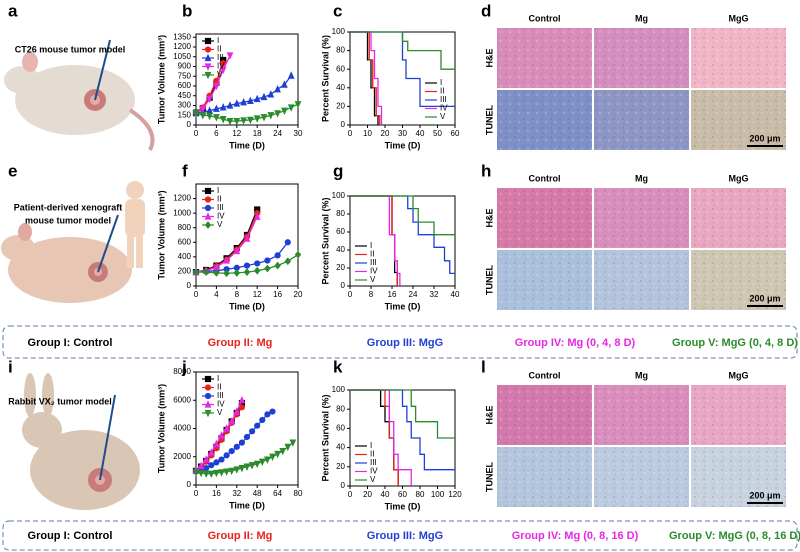 The image size is (800, 552). What do you see at coordinates (367, 133) in the screenshot?
I see `x-tick-label: 10` at bounding box center [367, 133].